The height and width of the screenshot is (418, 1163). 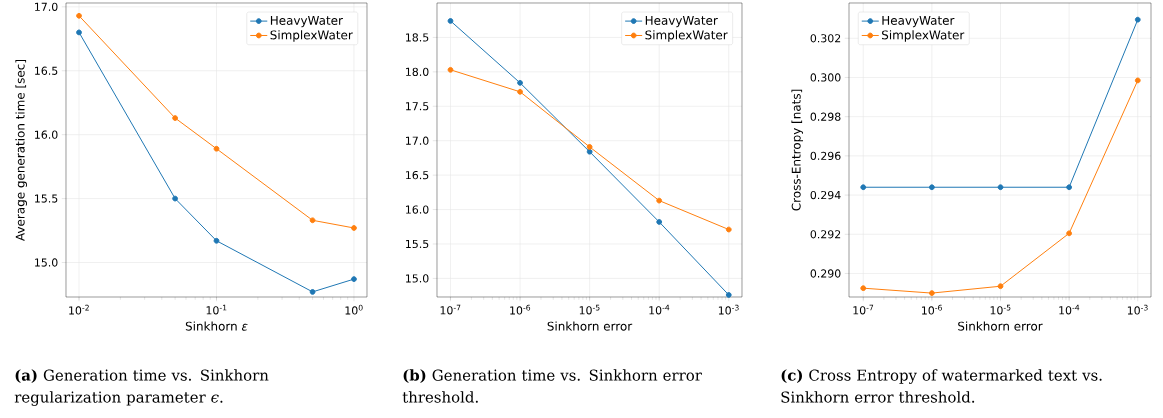 What do you see at coordinates (354, 309) in the screenshot?
I see `x-tick-label: 10$^{0}$` at bounding box center [354, 309].